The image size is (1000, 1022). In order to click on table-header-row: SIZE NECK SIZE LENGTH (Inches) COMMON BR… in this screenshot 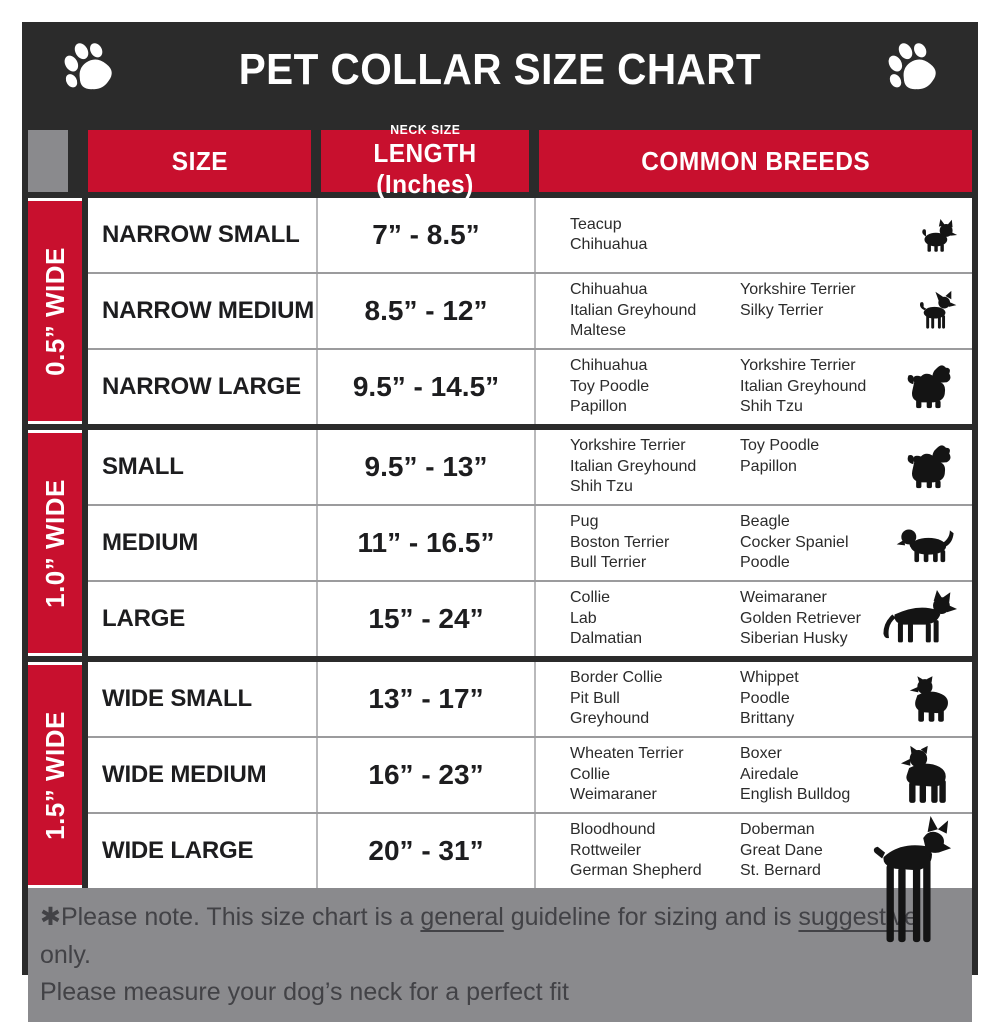, I will do `click(500, 158)`.